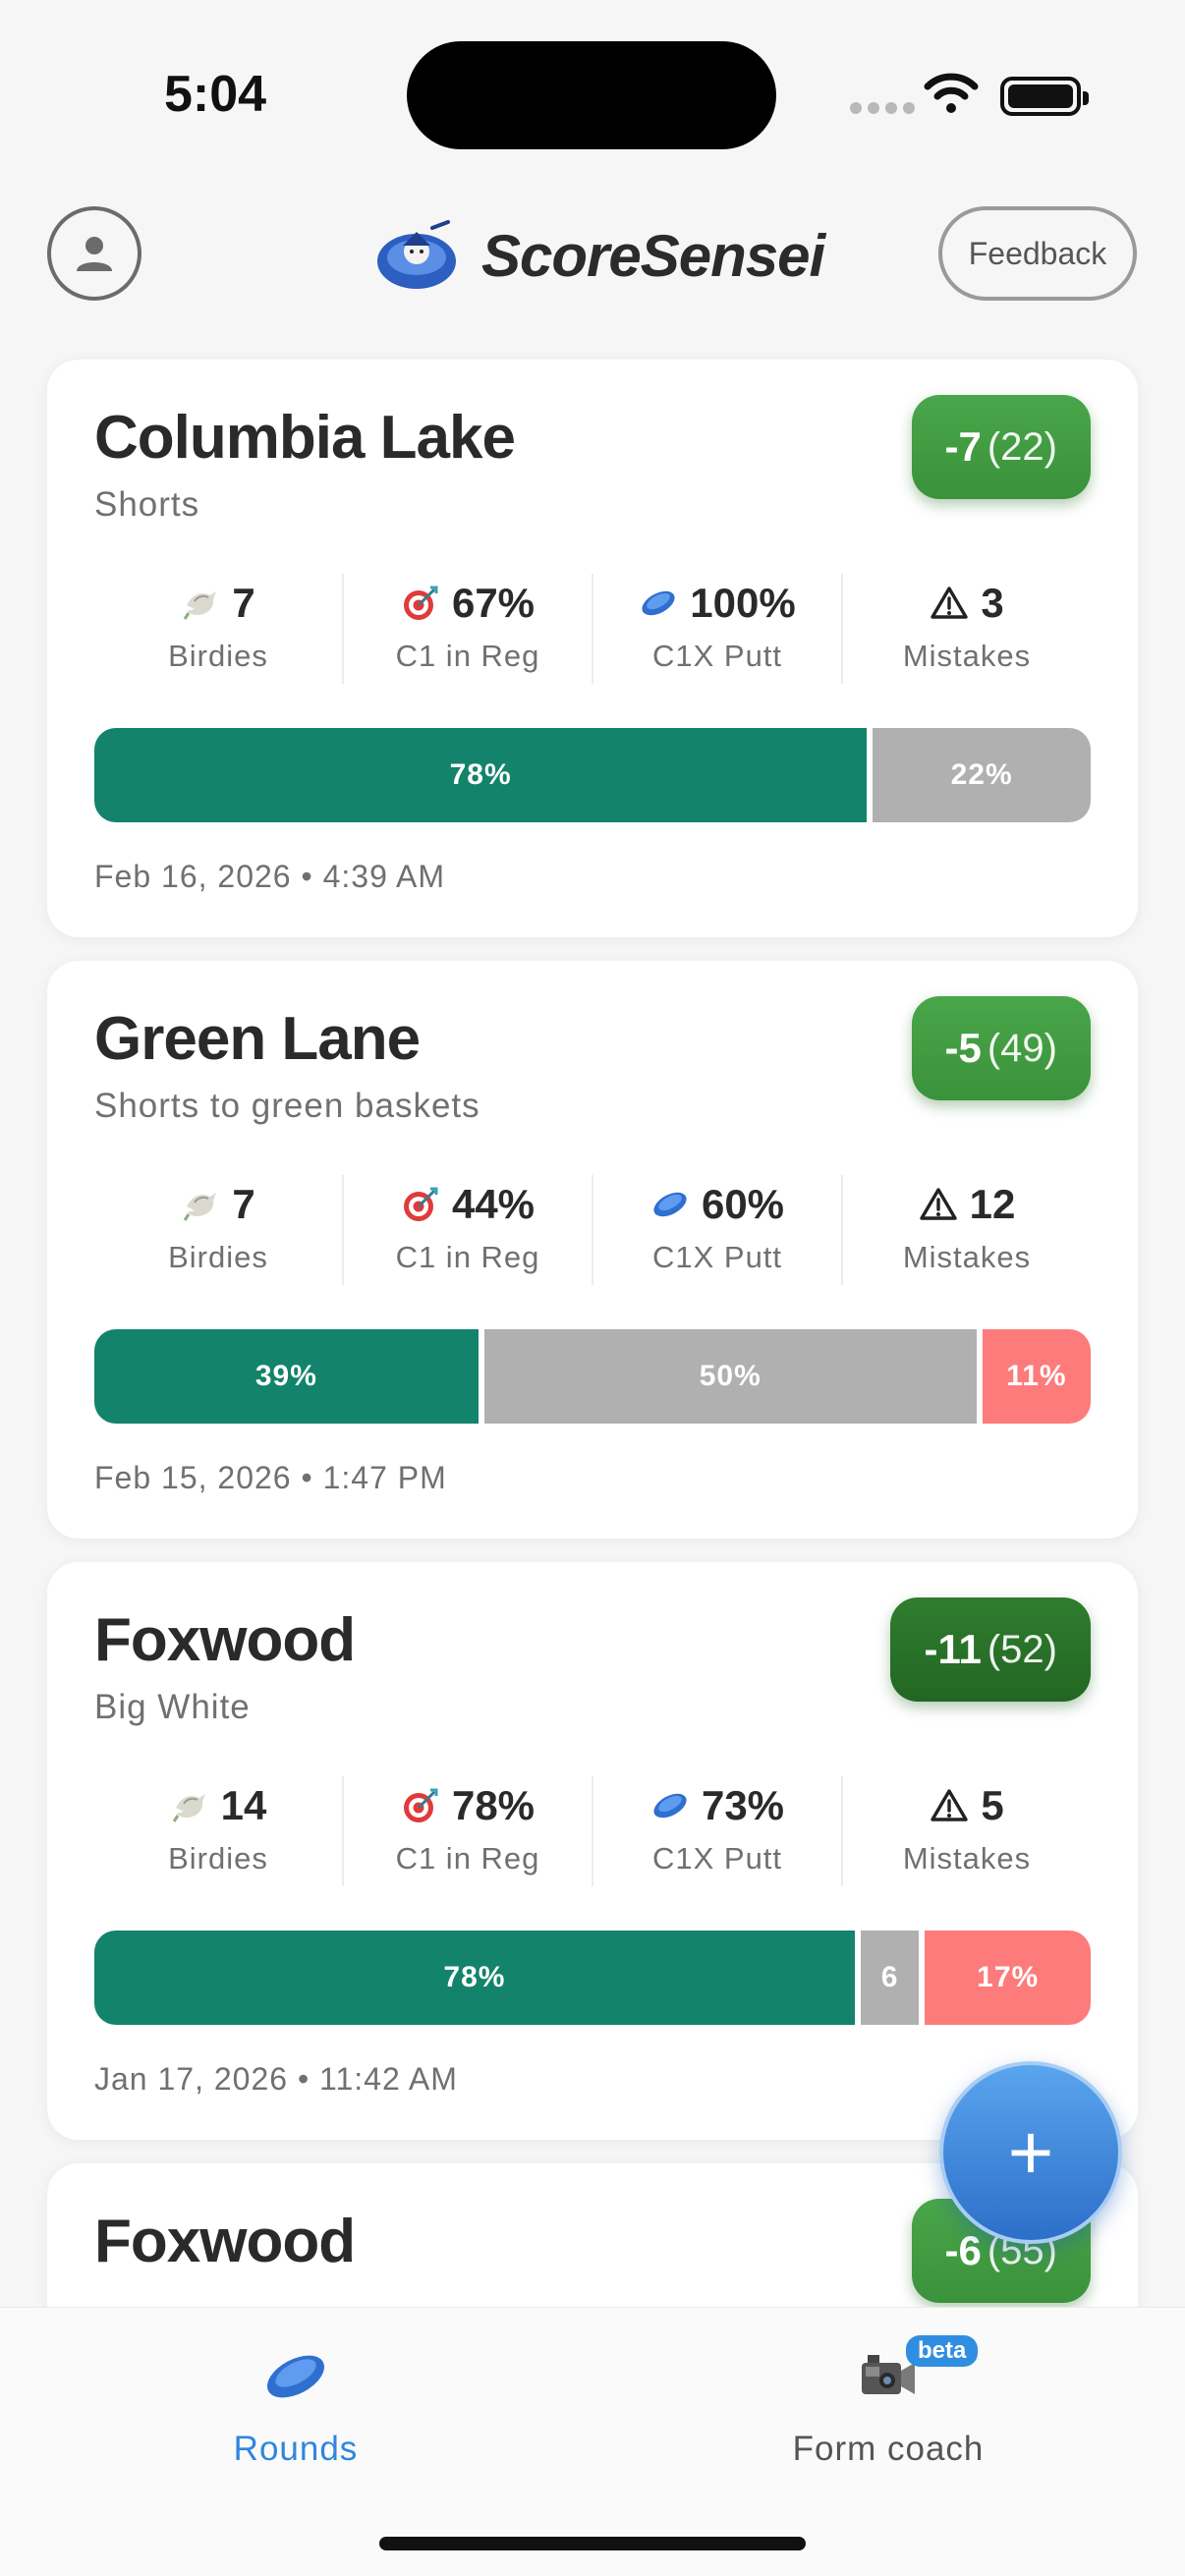 The width and height of the screenshot is (1185, 2576). Describe the element at coordinates (993, 1204) in the screenshot. I see `stat-value: 12` at that location.